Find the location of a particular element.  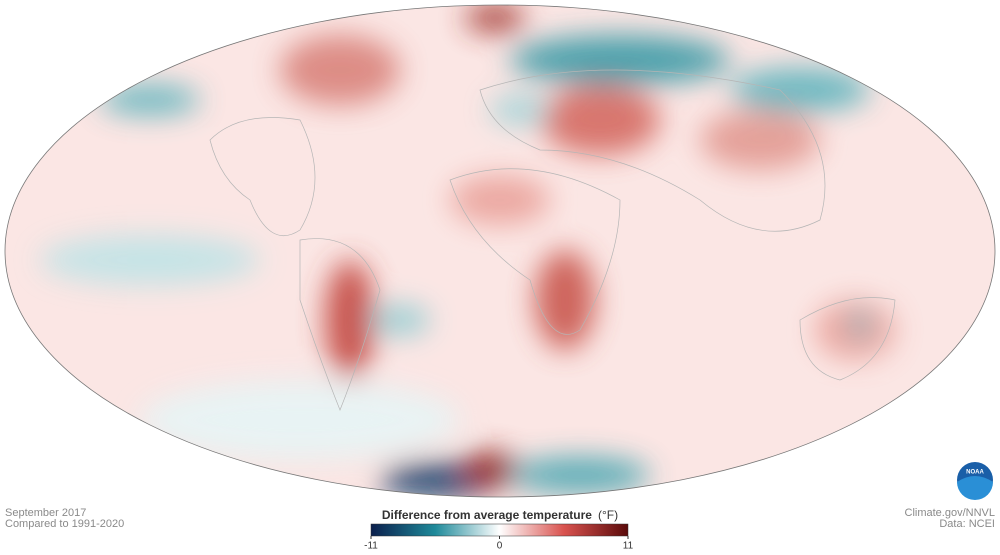

caption-baseline: Compared to 1991-2020 is located at coordinates (64, 524).